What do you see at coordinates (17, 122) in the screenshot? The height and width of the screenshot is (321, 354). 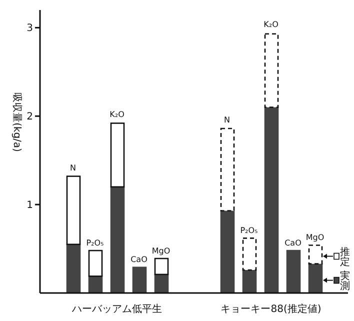 I see `y-axis-title: 吸収量(kg/a)` at bounding box center [17, 122].